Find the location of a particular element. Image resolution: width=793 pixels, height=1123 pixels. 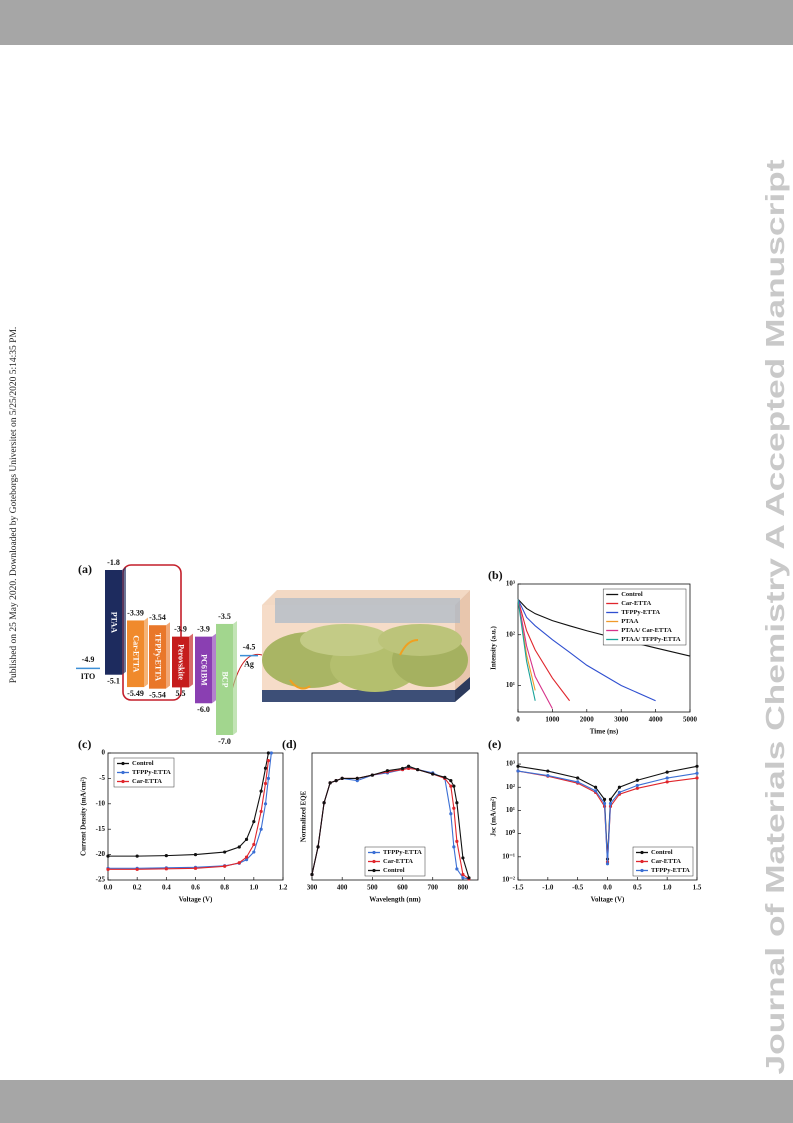

x-tick-label: 5000 is located at coordinates (690, 720).